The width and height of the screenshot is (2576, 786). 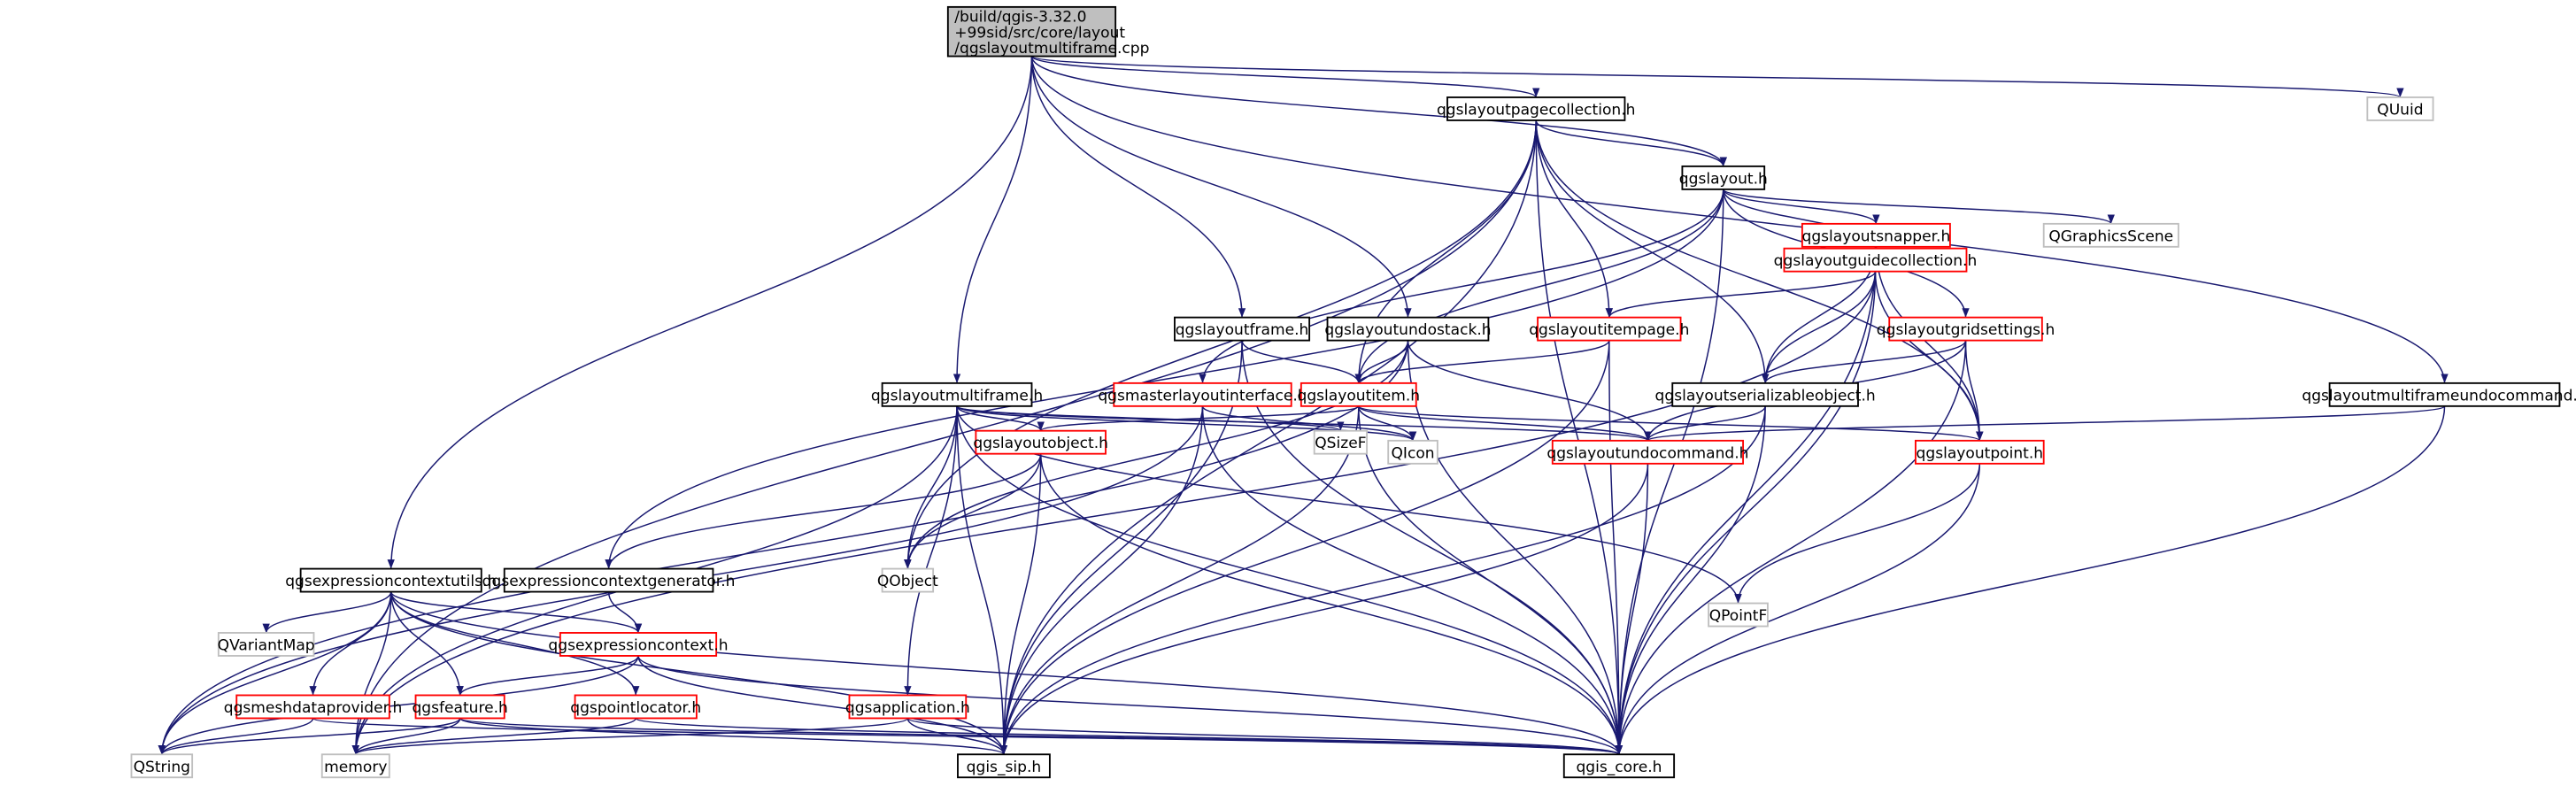 I want to click on node-label: qgslayout.h, so click(x=1723, y=179).